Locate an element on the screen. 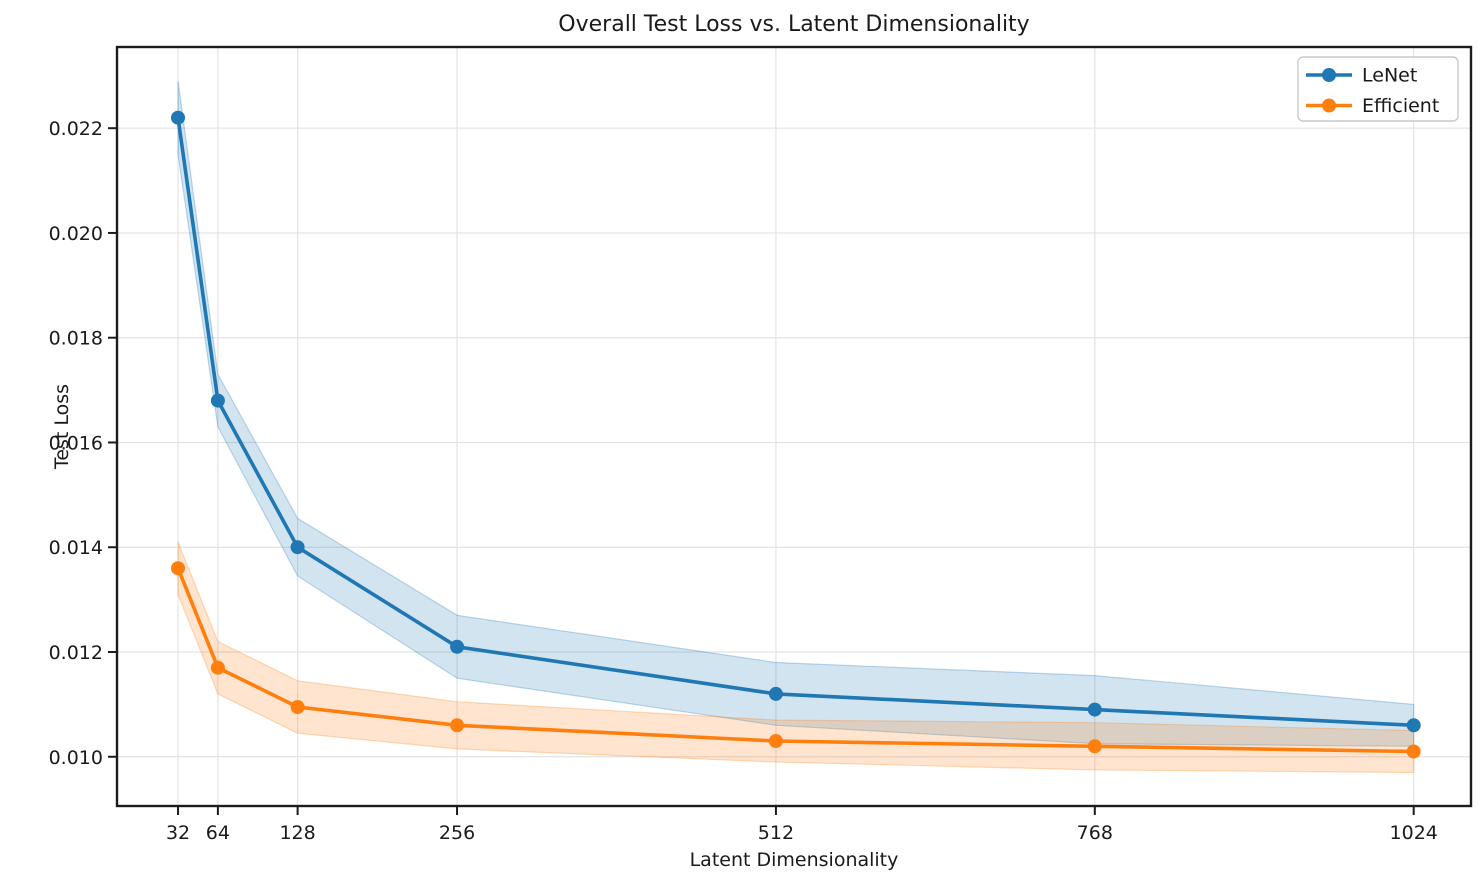  tick-label-y-0.014: 0.014 is located at coordinates (76, 548).